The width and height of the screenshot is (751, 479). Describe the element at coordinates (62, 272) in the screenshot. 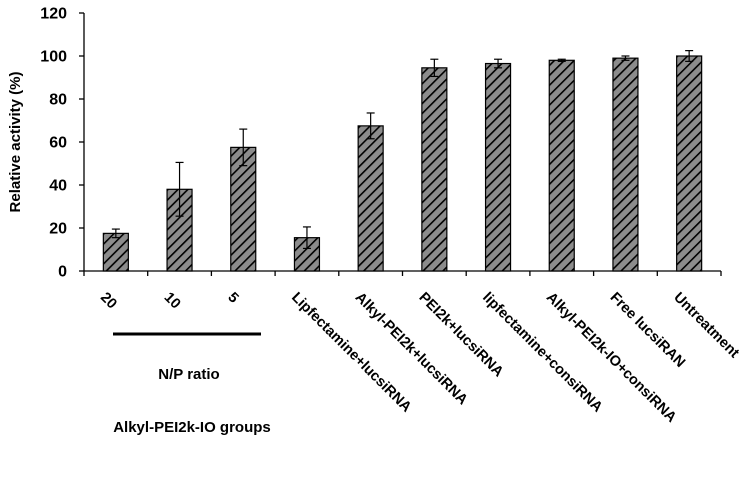

I see `y-tick-label: 0` at that location.